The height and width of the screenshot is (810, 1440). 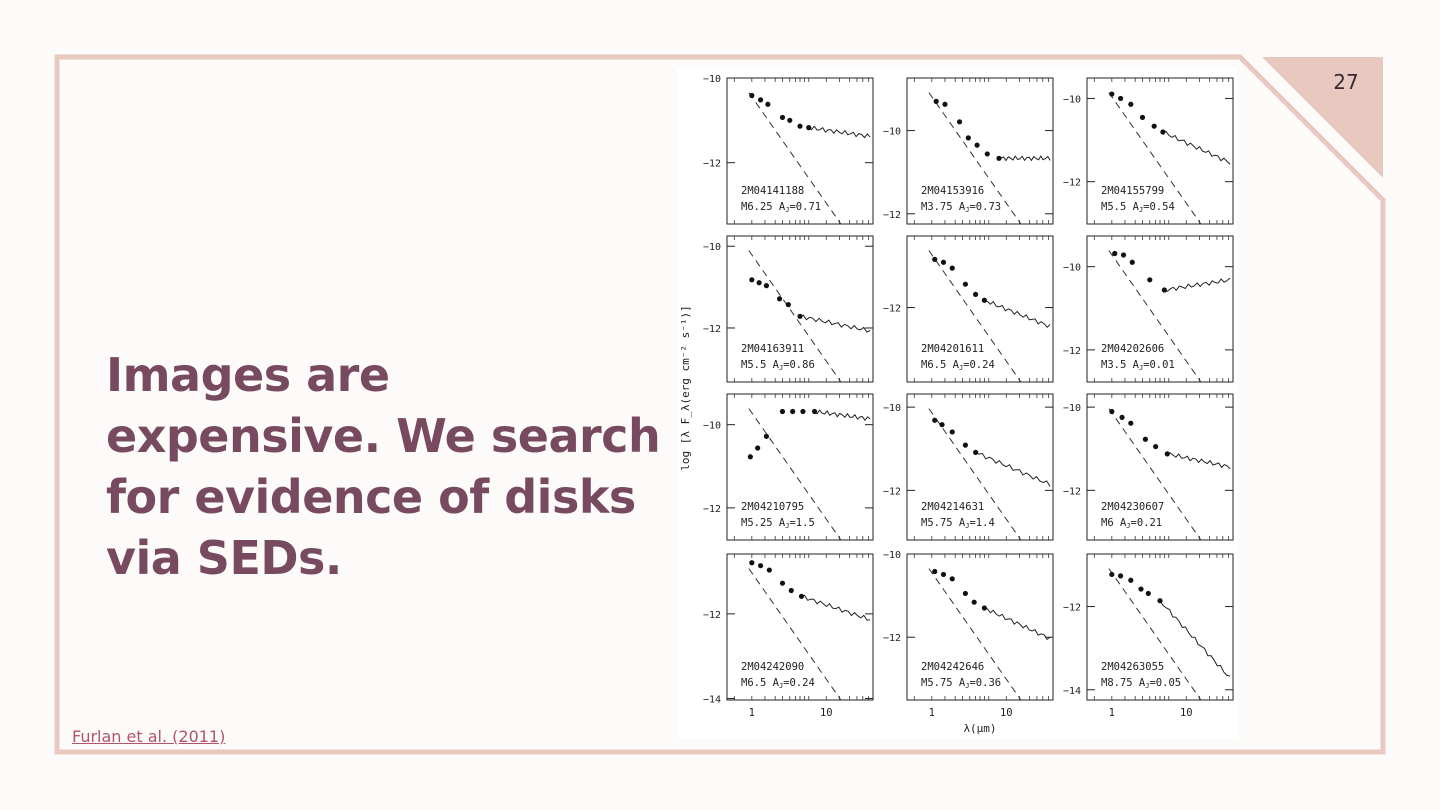 What do you see at coordinates (1132, 191) in the screenshot?
I see `object-id: 2M04155799` at bounding box center [1132, 191].